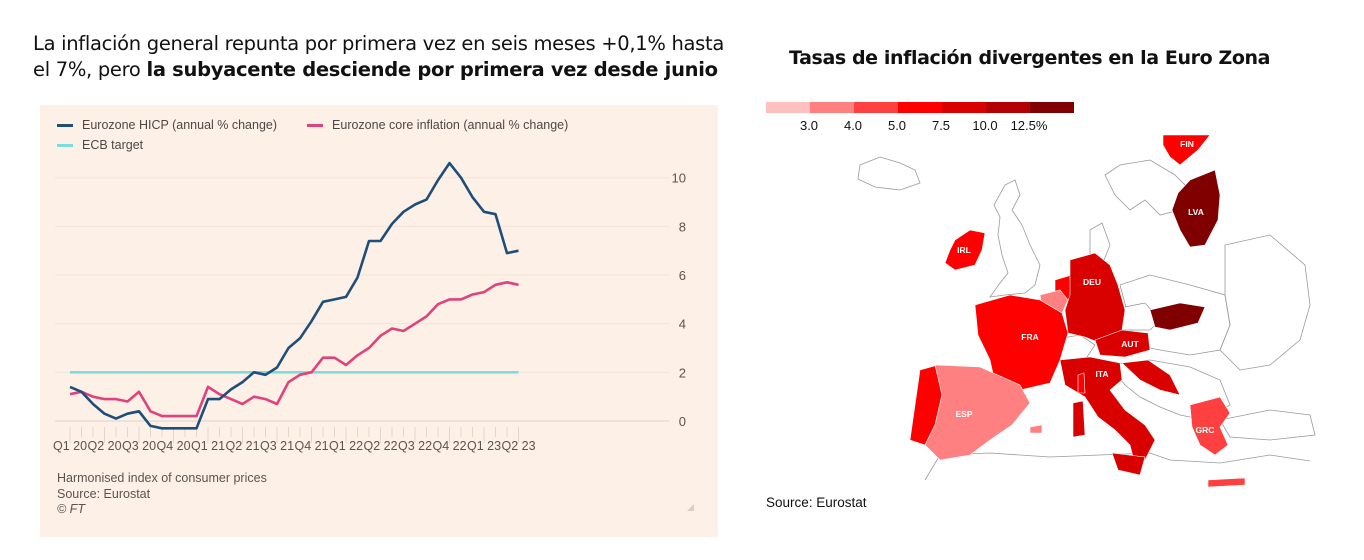 The height and width of the screenshot is (560, 1364). Describe the element at coordinates (682, 275) in the screenshot. I see `y-tick-label: 6` at that location.